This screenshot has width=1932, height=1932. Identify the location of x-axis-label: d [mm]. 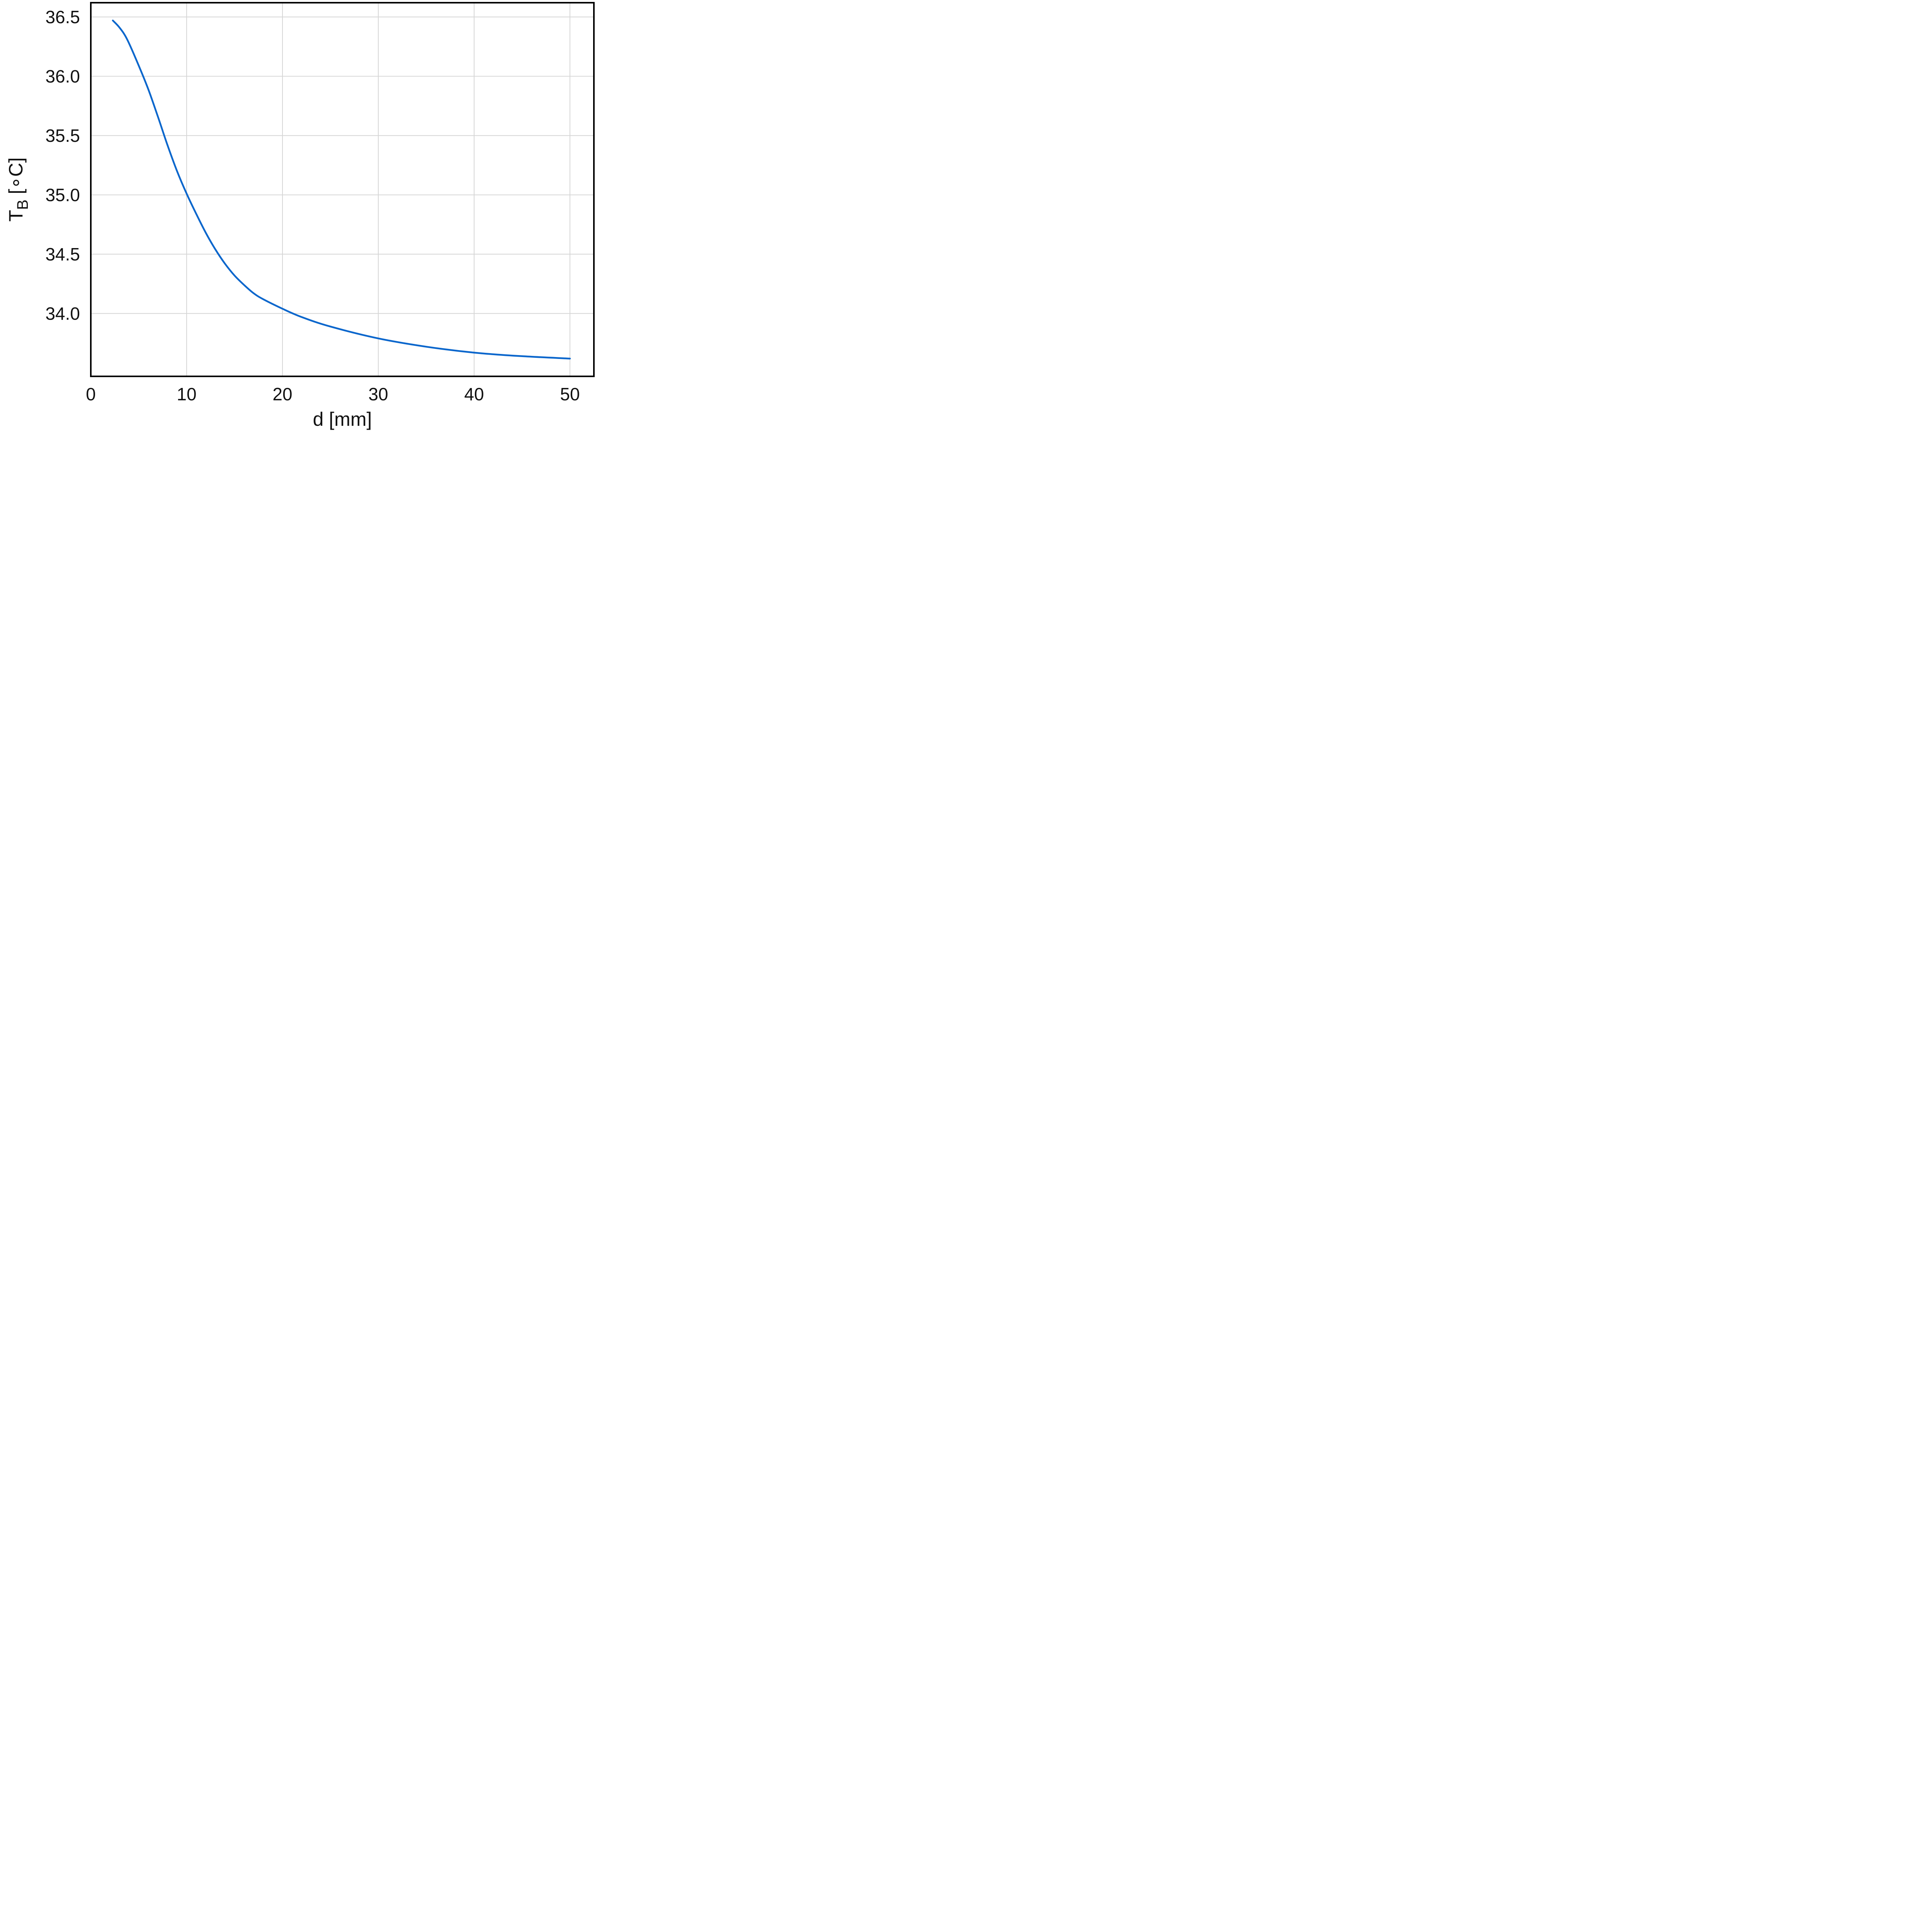
(342, 419).